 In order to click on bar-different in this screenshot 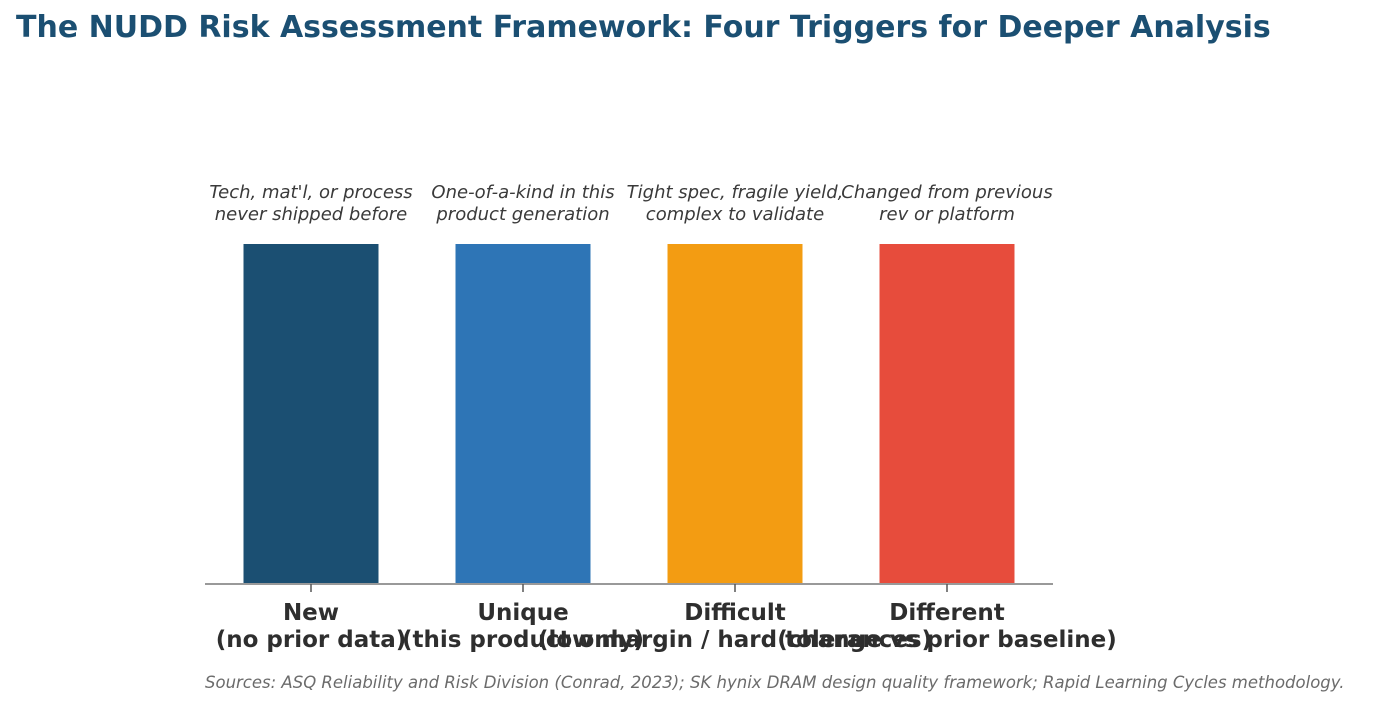, I will do `click(947, 414)`.